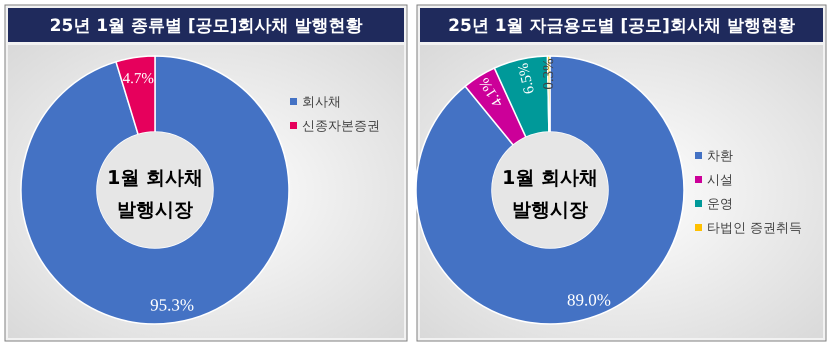 The image size is (831, 346). Describe the element at coordinates (172, 305) in the screenshot. I see `data-label: 95.3%` at that location.